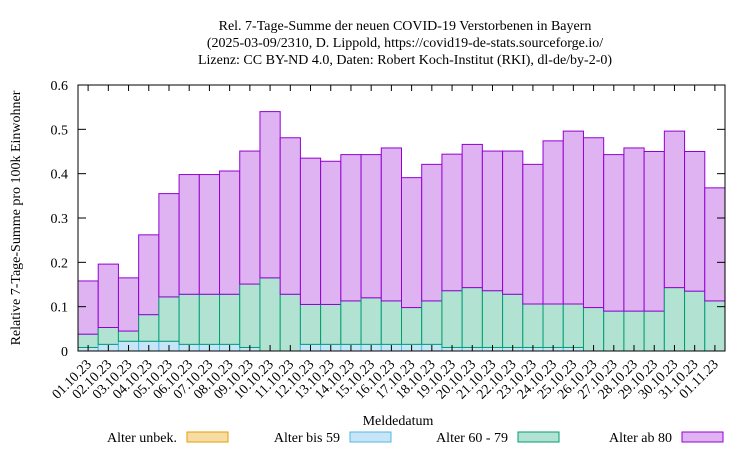 The width and height of the screenshot is (750, 450). I want to click on bar-24.10.23-series-3, so click(553, 222).